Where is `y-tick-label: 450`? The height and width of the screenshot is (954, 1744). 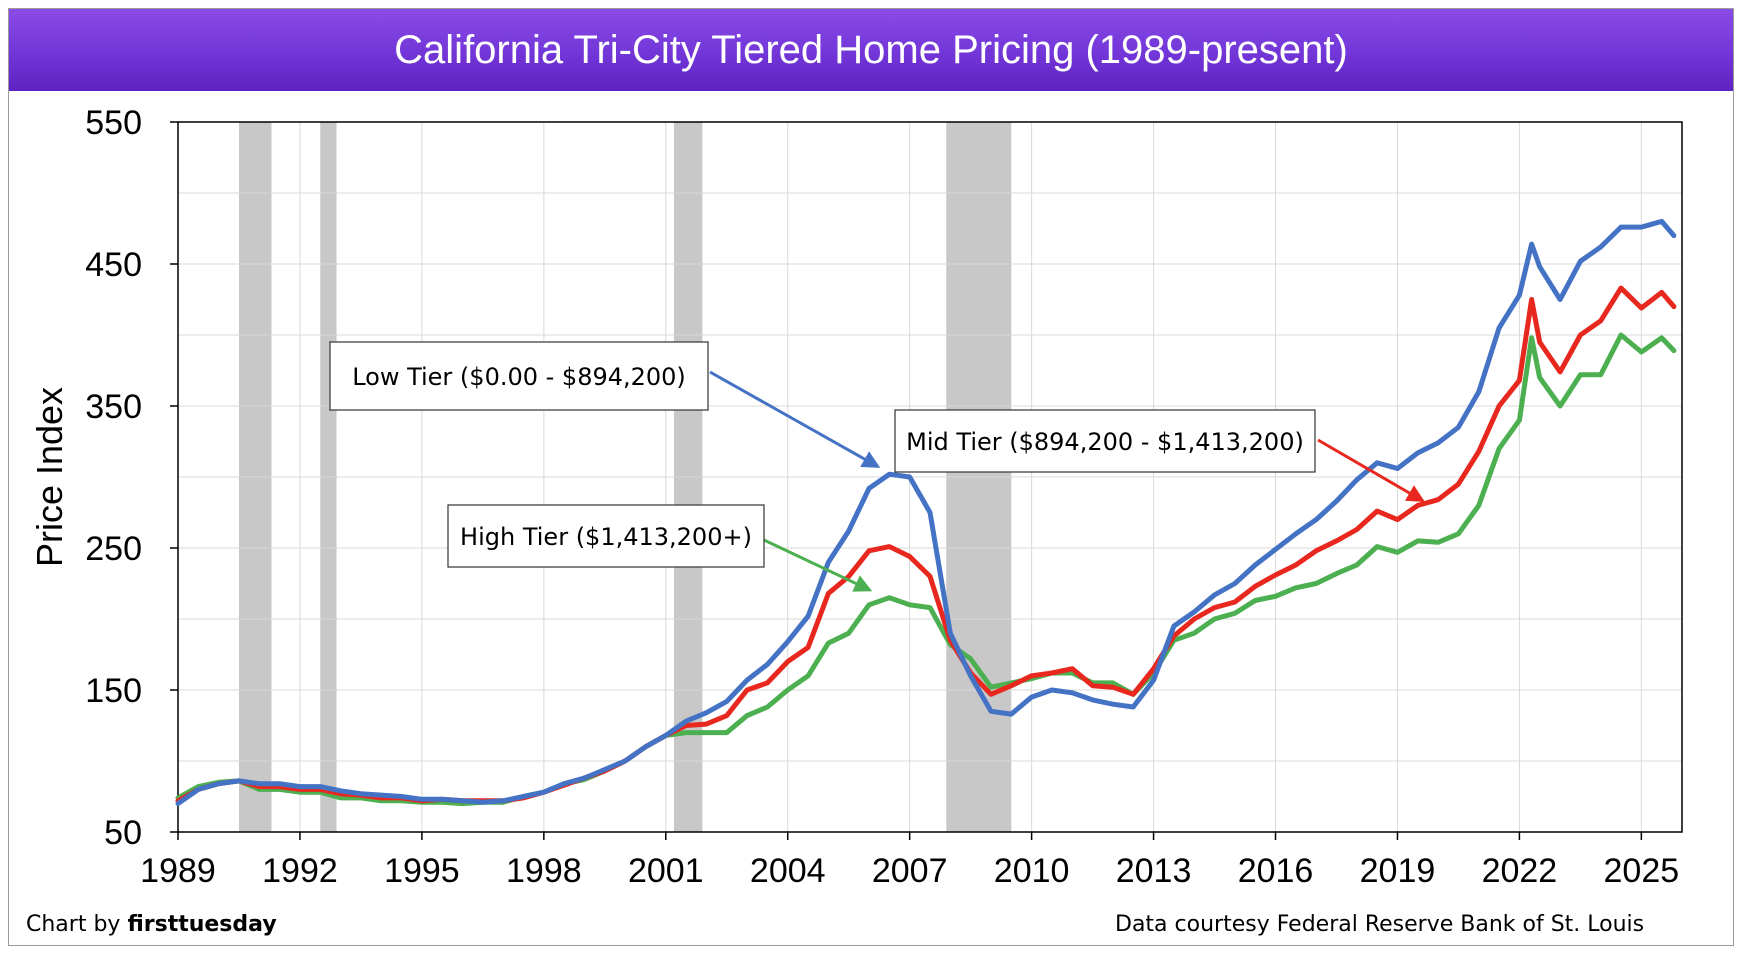
y-tick-label: 450 is located at coordinates (113, 265).